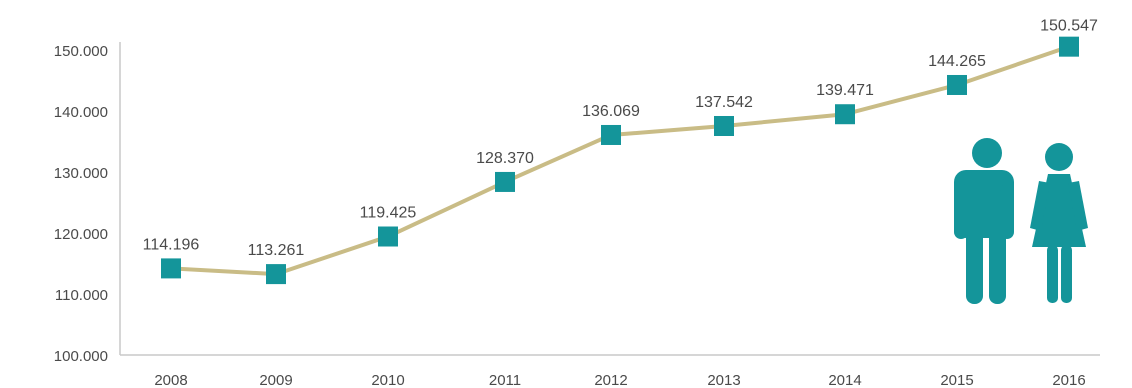  What do you see at coordinates (1021, 221) in the screenshot?
I see `people-icon-group` at bounding box center [1021, 221].